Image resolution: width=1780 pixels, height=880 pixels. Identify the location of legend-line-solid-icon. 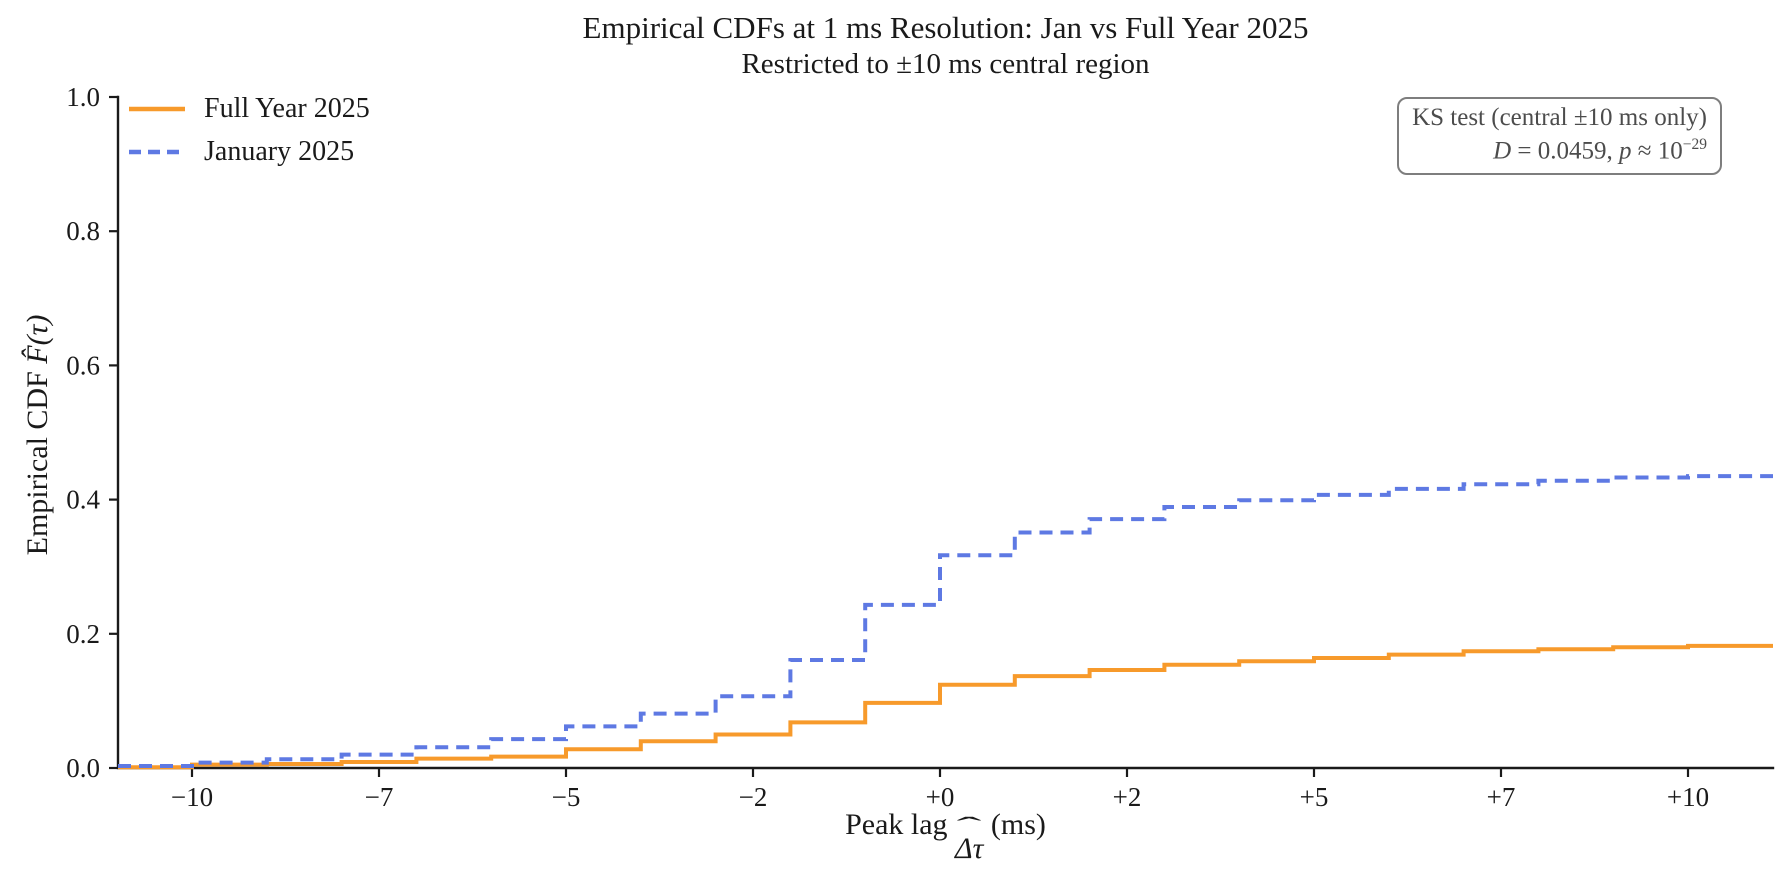
(157, 109).